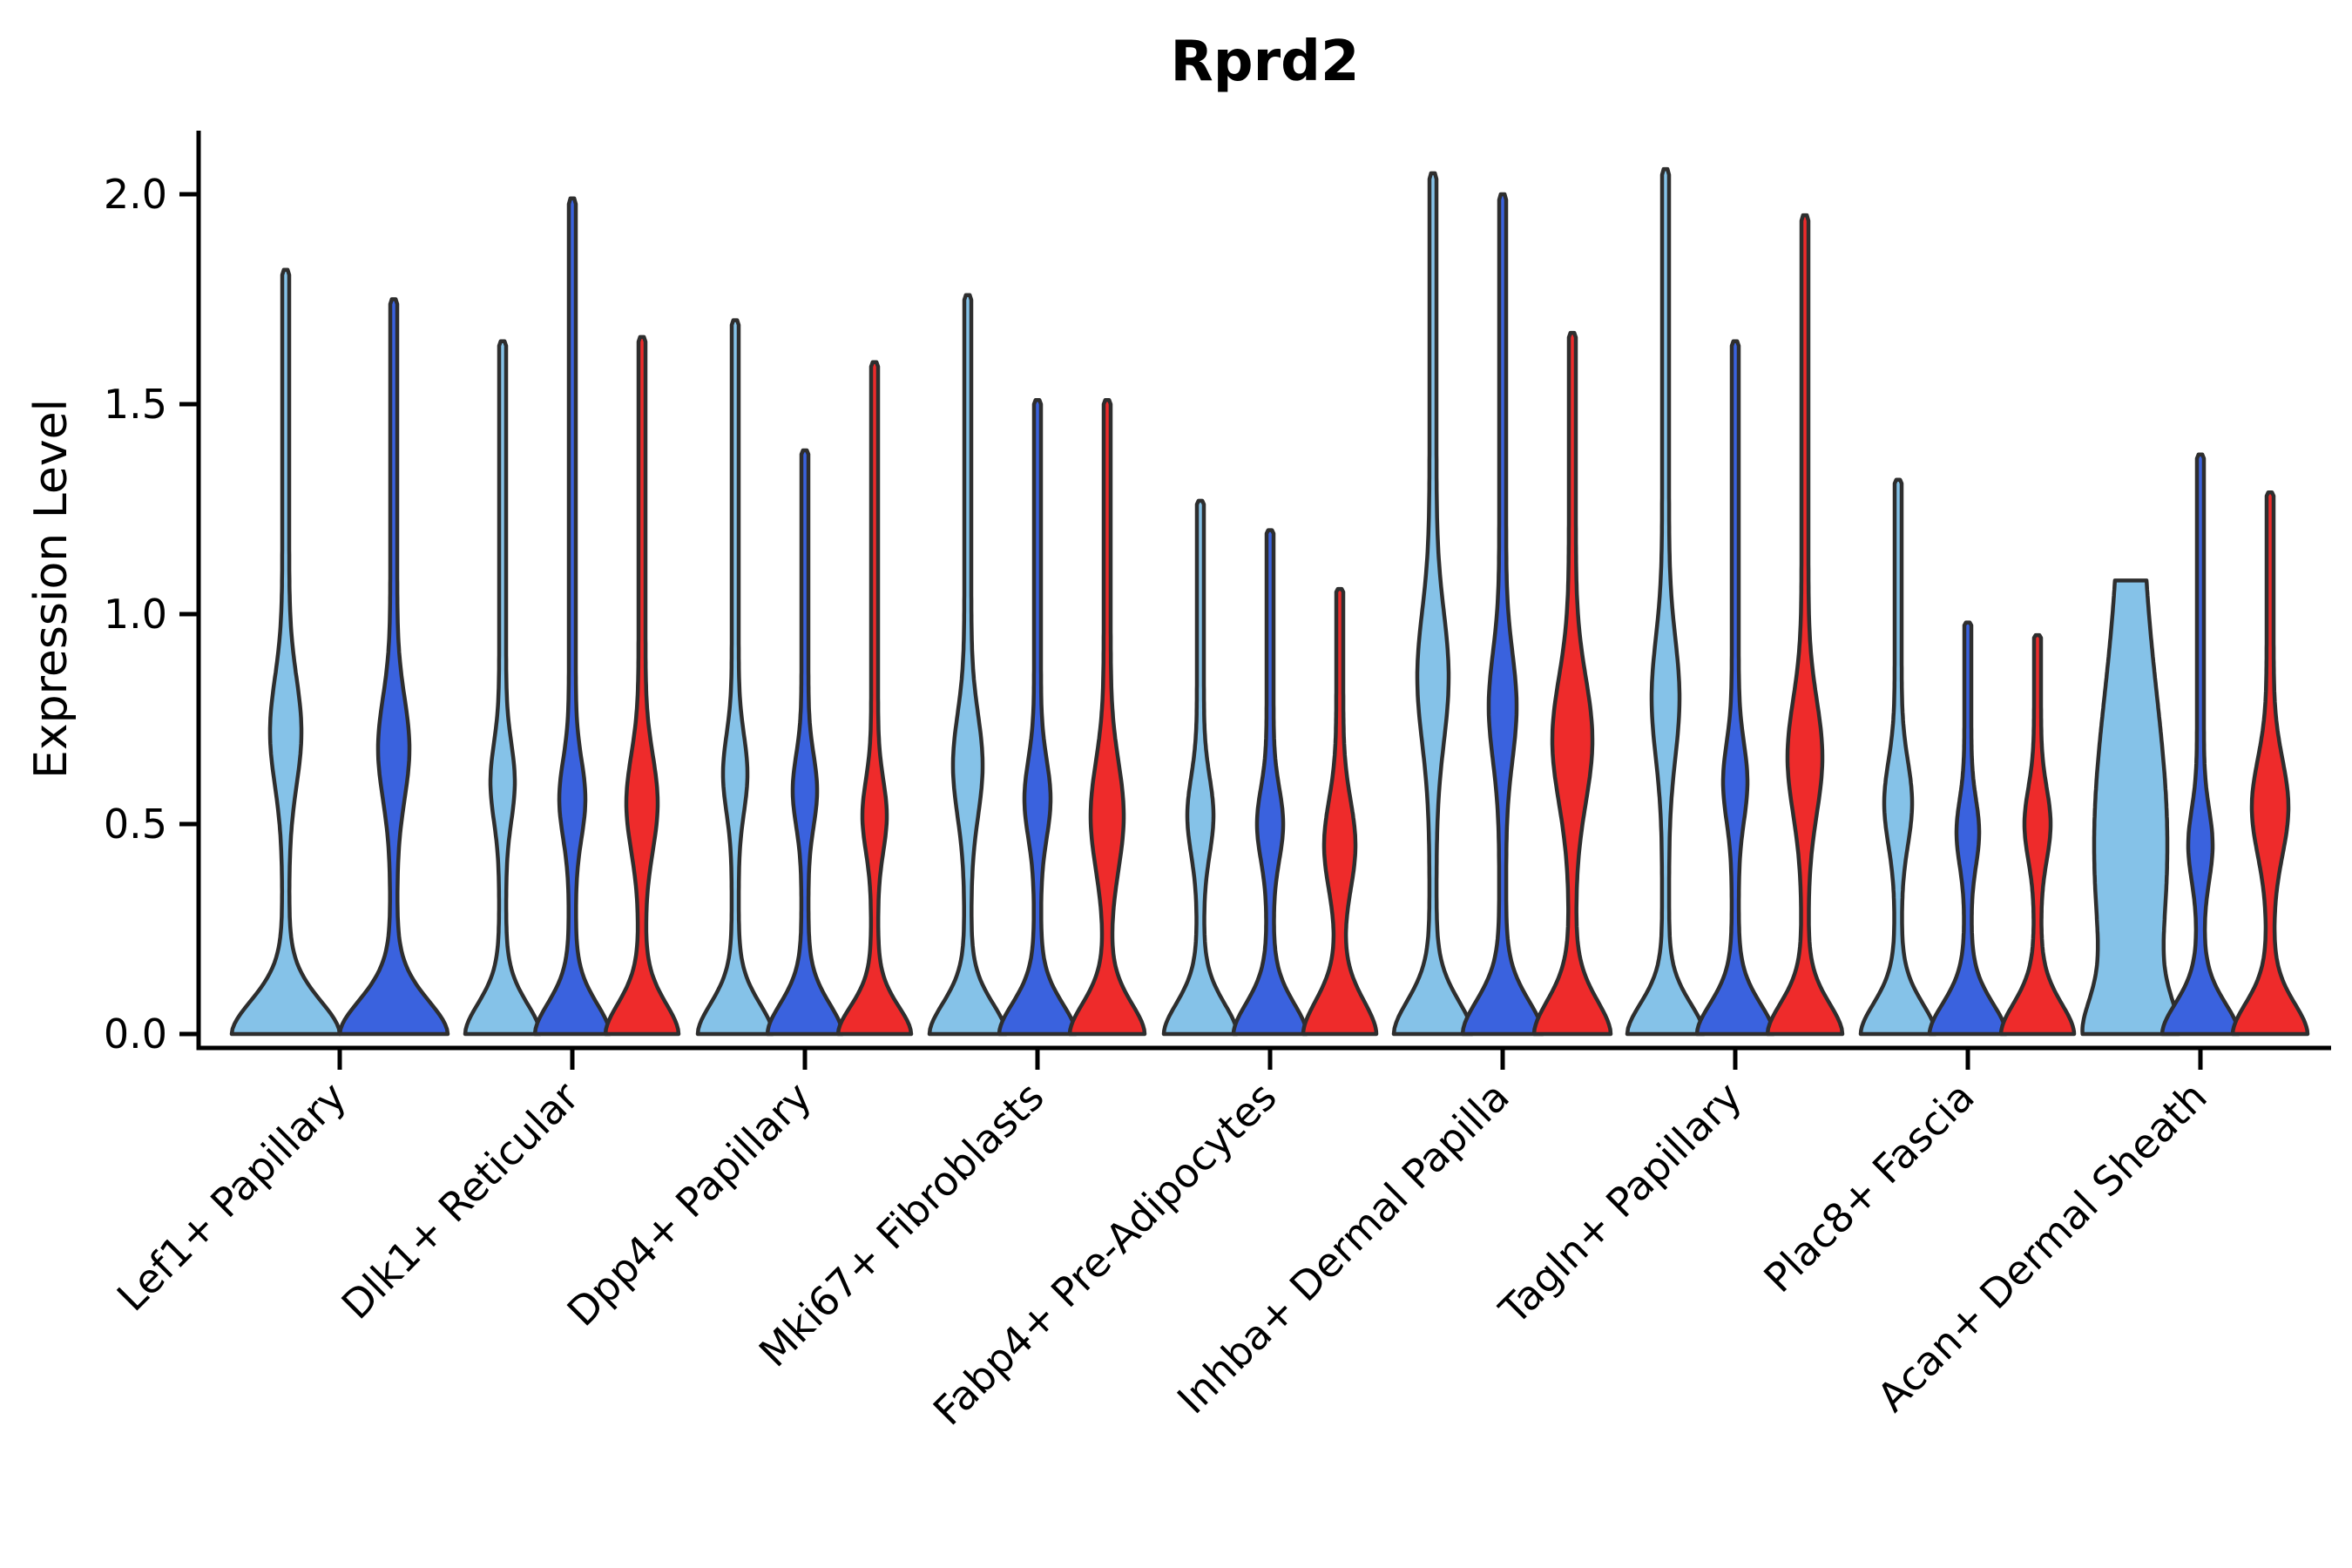 The image size is (2352, 1568). What do you see at coordinates (2270, 763) in the screenshot?
I see `violin-acan-dermal-sheath-split3` at bounding box center [2270, 763].